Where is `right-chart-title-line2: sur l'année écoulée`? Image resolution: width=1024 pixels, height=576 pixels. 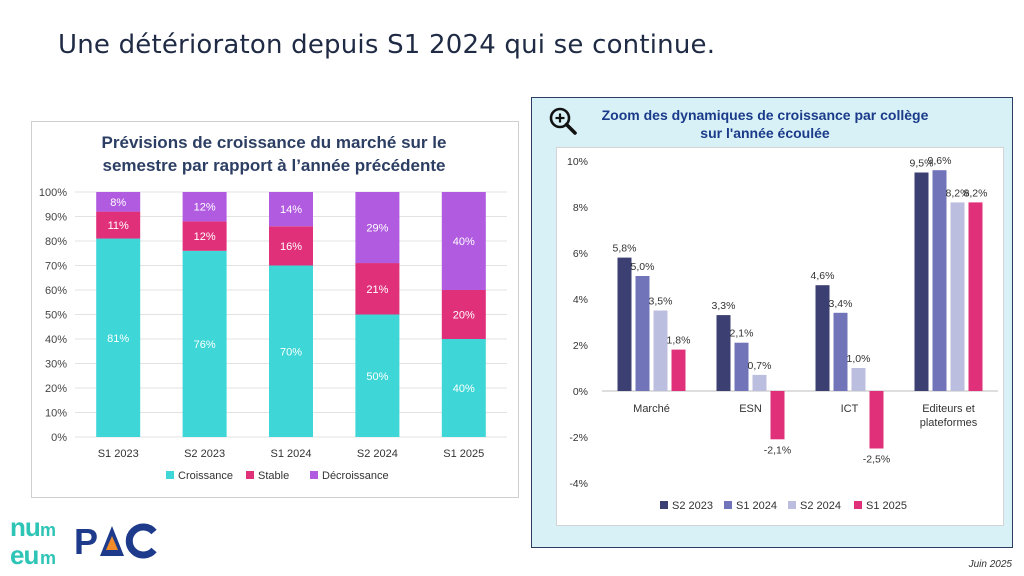
right-chart-title-line2: sur l'année écoulée is located at coordinates (765, 133).